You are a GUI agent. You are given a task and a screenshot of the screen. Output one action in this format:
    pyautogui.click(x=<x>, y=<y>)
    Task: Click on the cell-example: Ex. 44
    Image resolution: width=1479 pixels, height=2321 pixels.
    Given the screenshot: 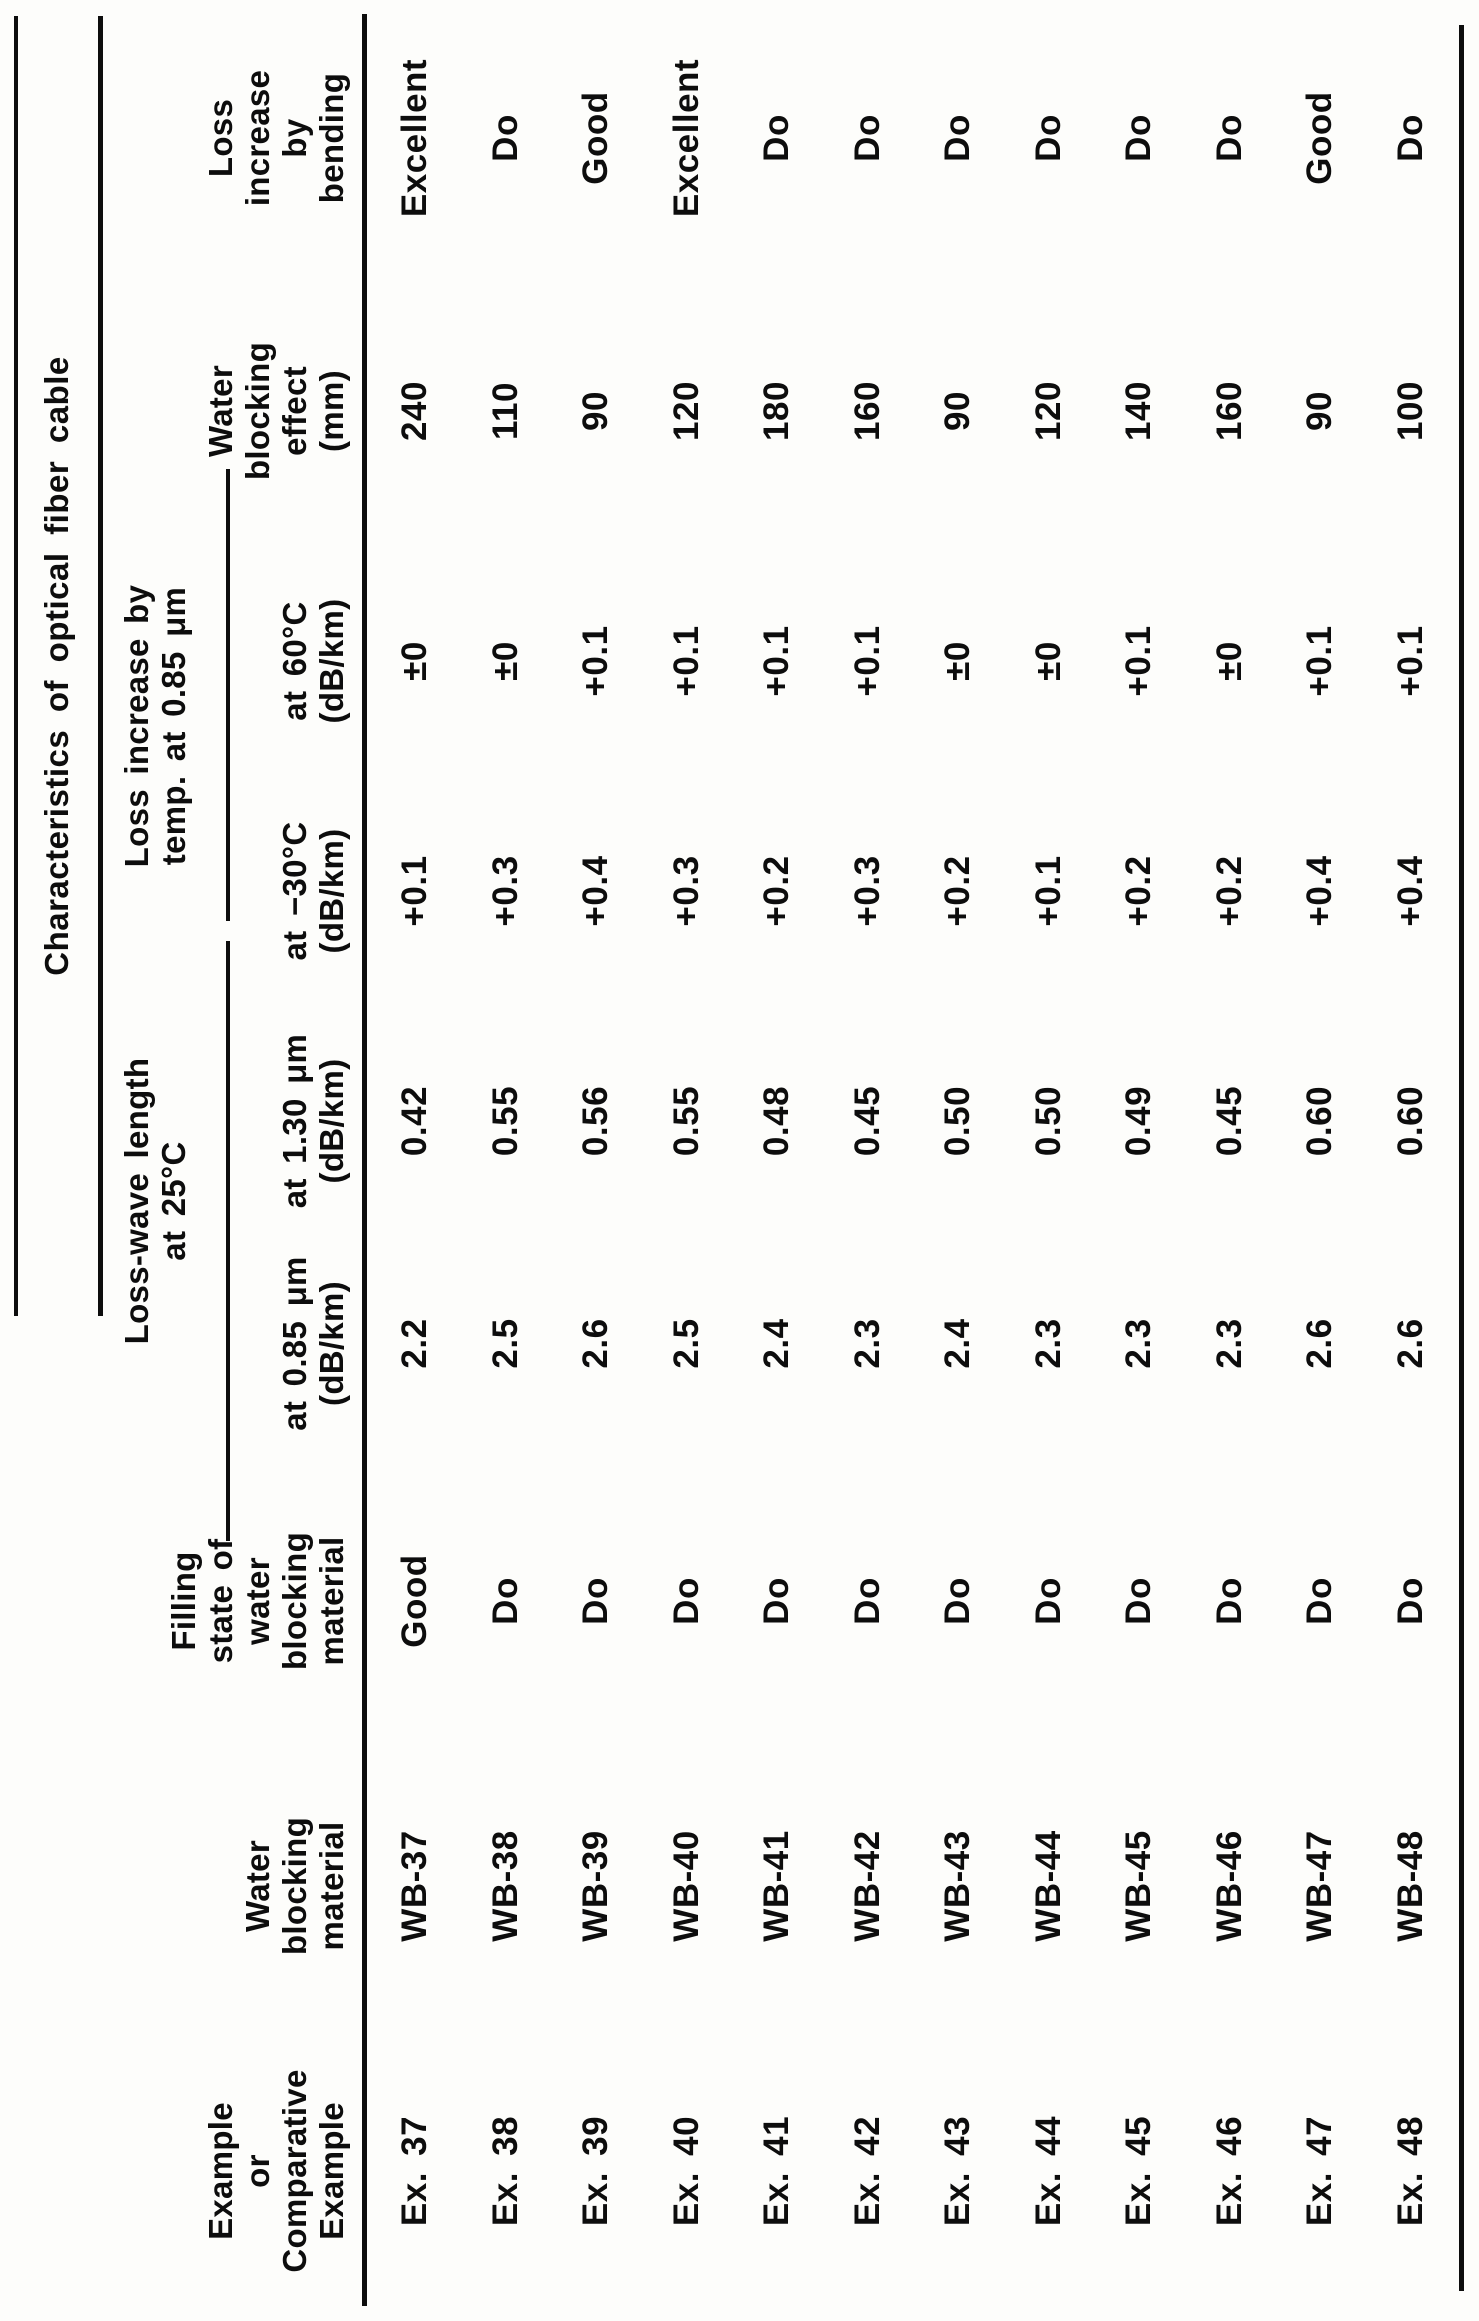 What is the action you would take?
    pyautogui.click(x=1048, y=2171)
    